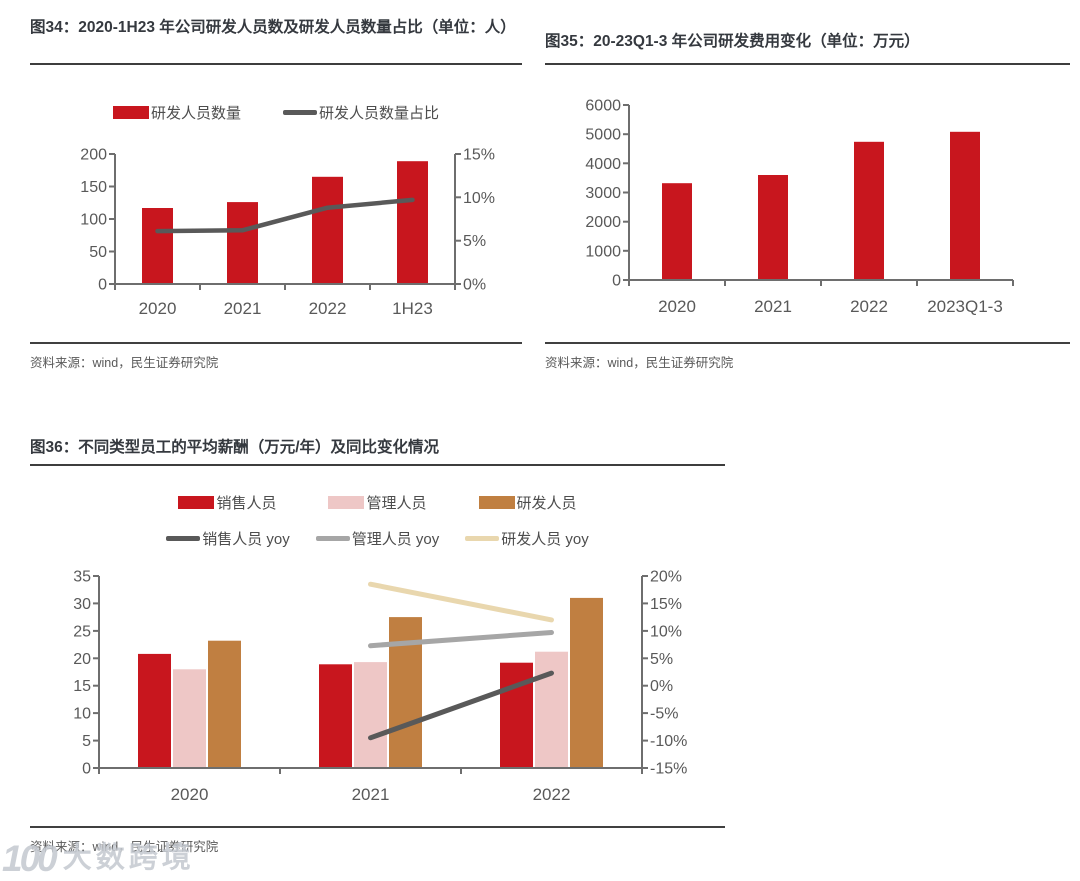 This screenshot has width=1080, height=881. Describe the element at coordinates (82, 714) in the screenshot. I see `left-axis-label: 10` at that location.